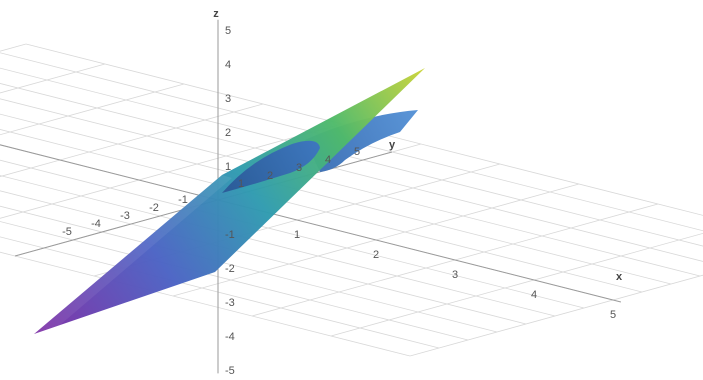  I want to click on z-tick-label: 5, so click(228, 31).